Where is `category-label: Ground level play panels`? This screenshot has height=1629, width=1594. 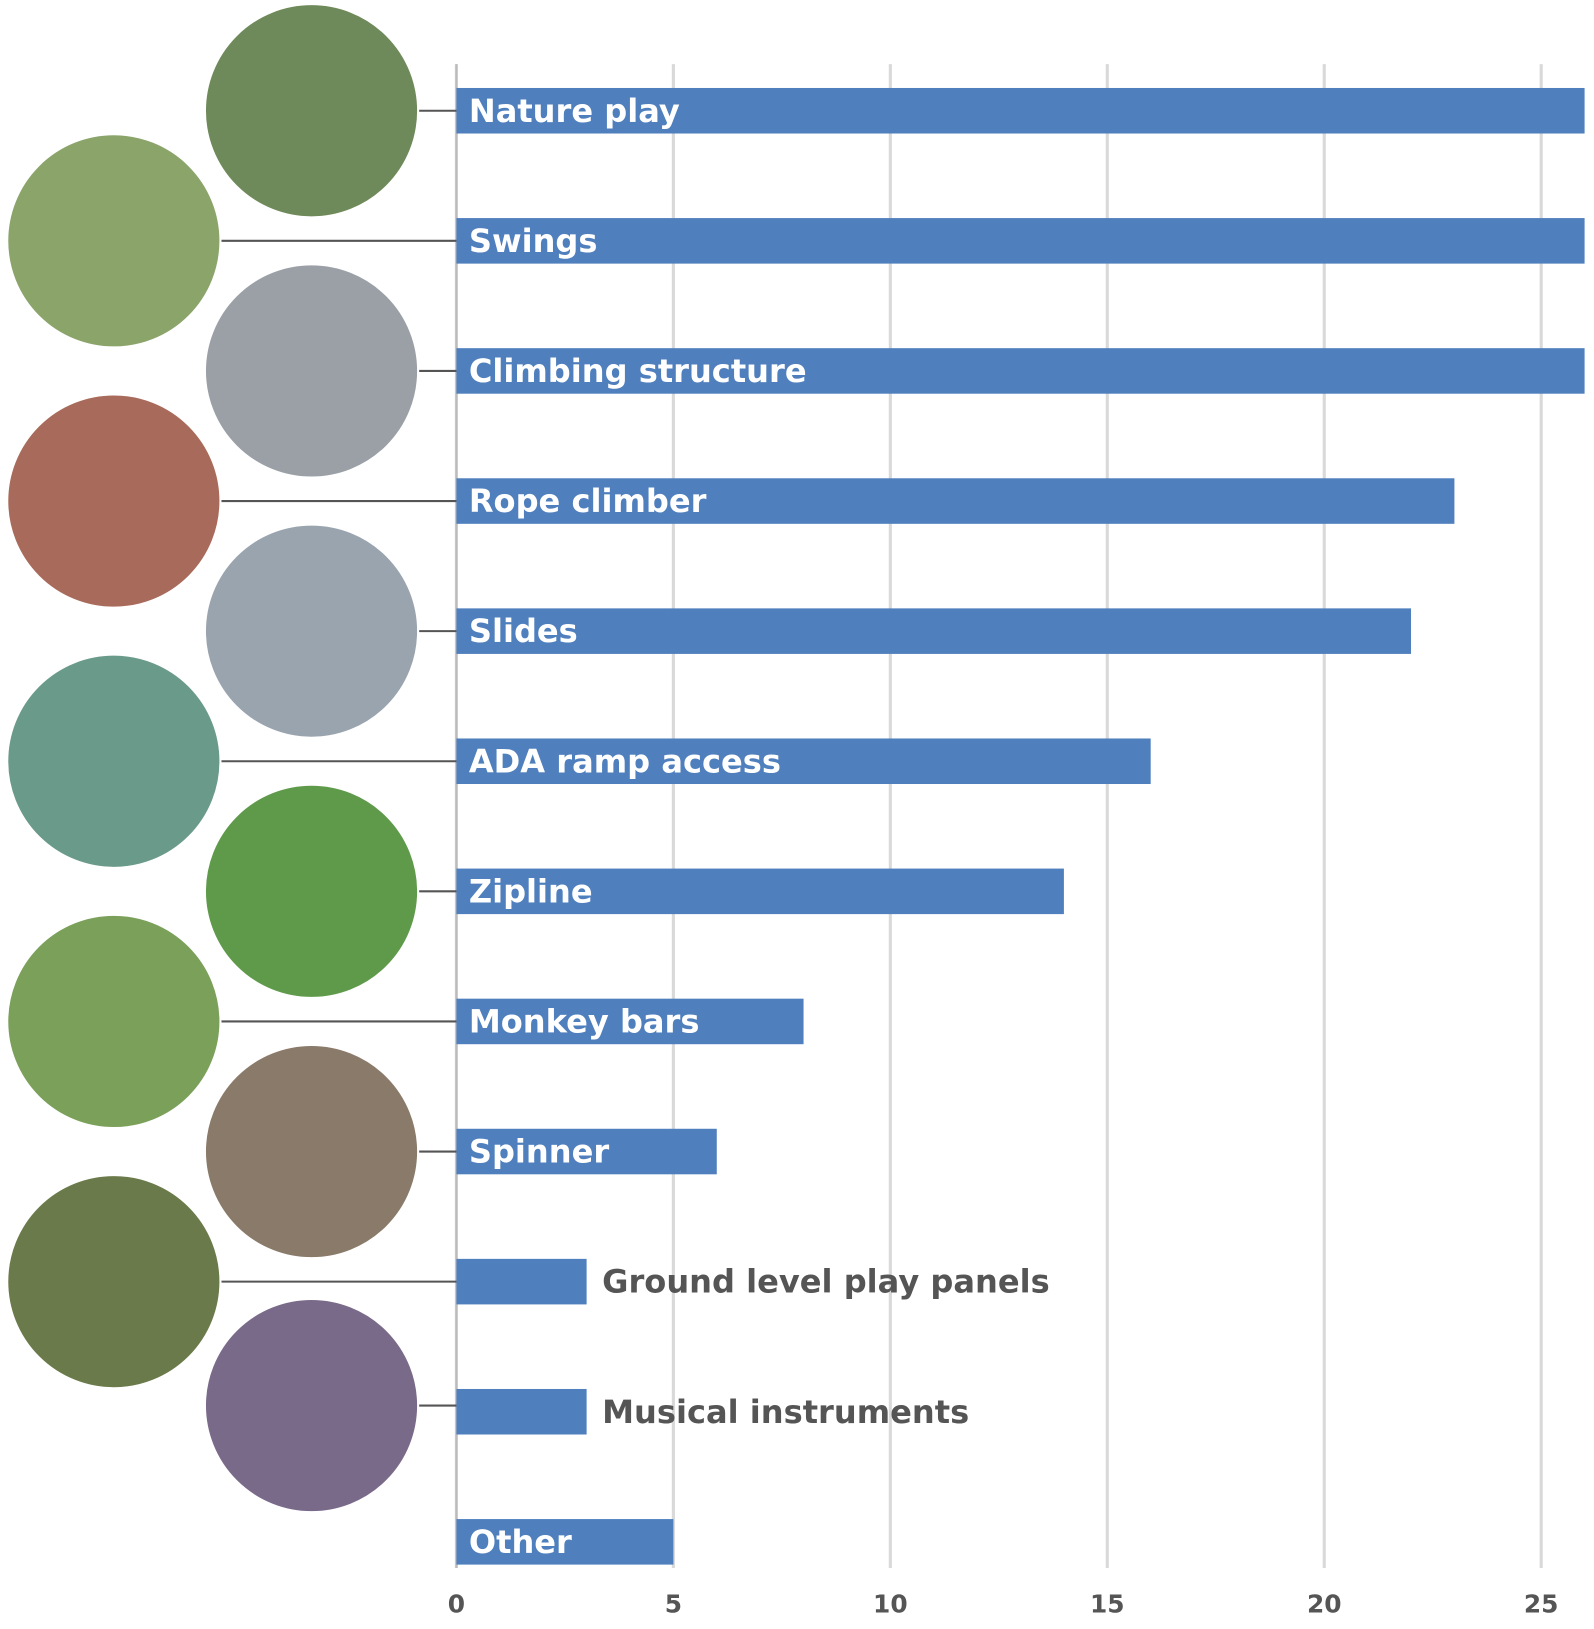
category-label: Ground level play panels is located at coordinates (826, 1282).